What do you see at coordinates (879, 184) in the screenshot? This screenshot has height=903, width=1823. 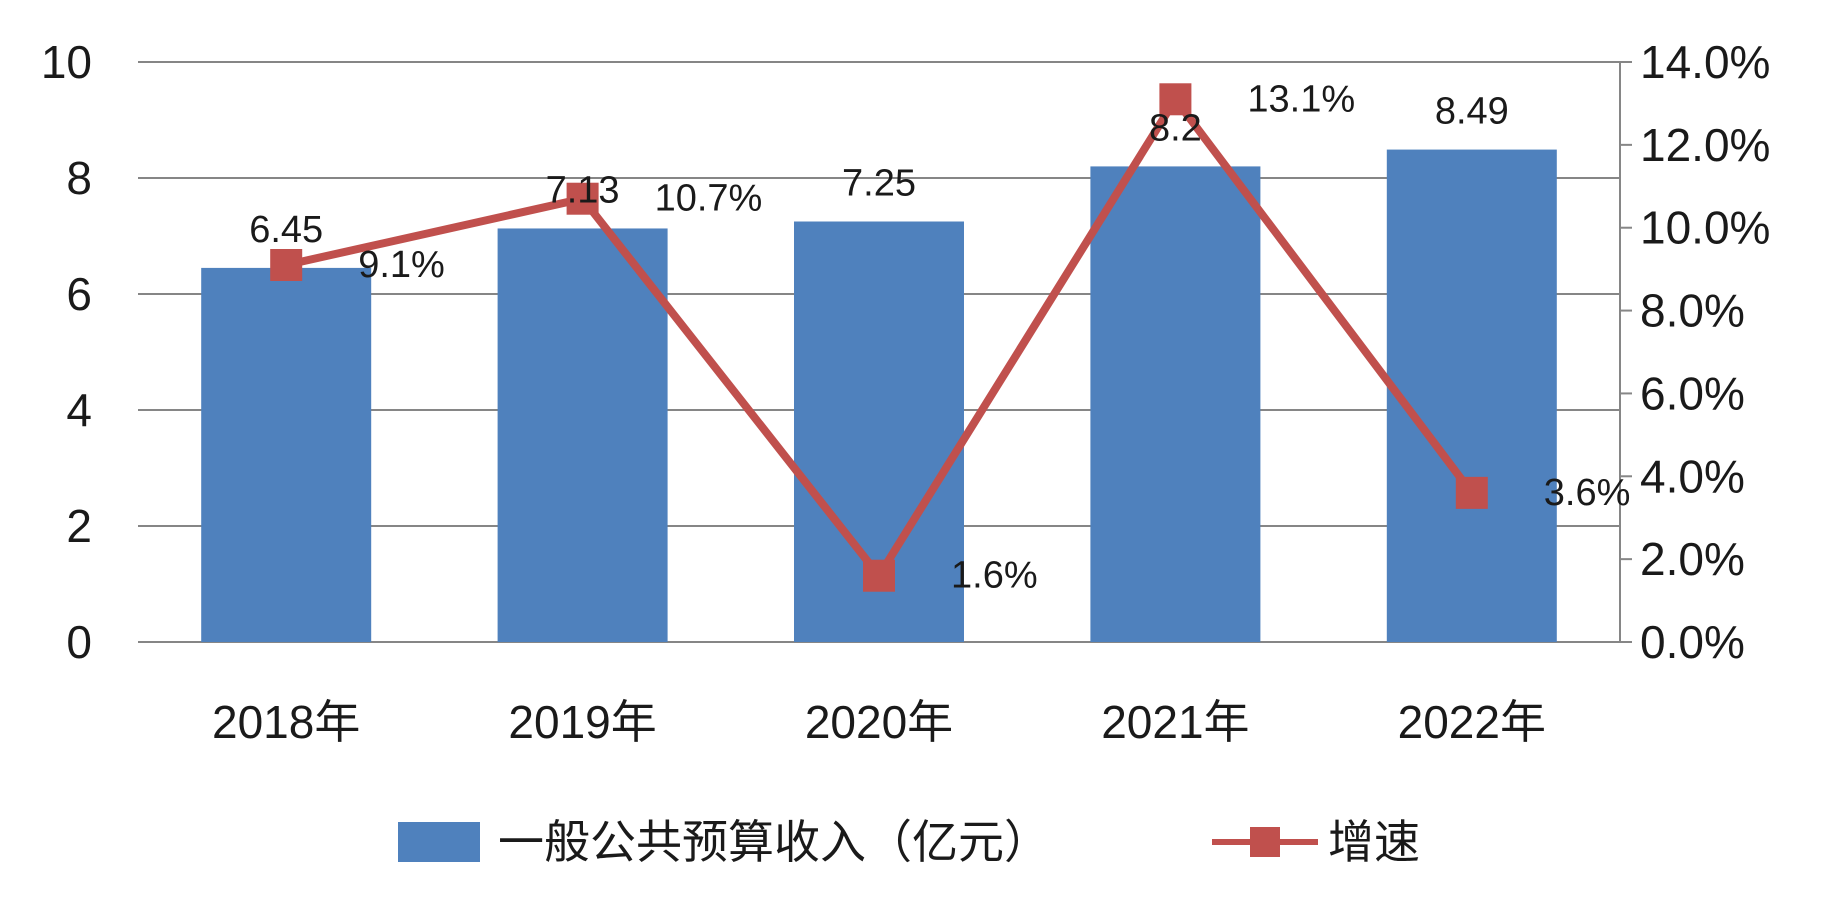 I see `bar-value-label: 7.25` at bounding box center [879, 184].